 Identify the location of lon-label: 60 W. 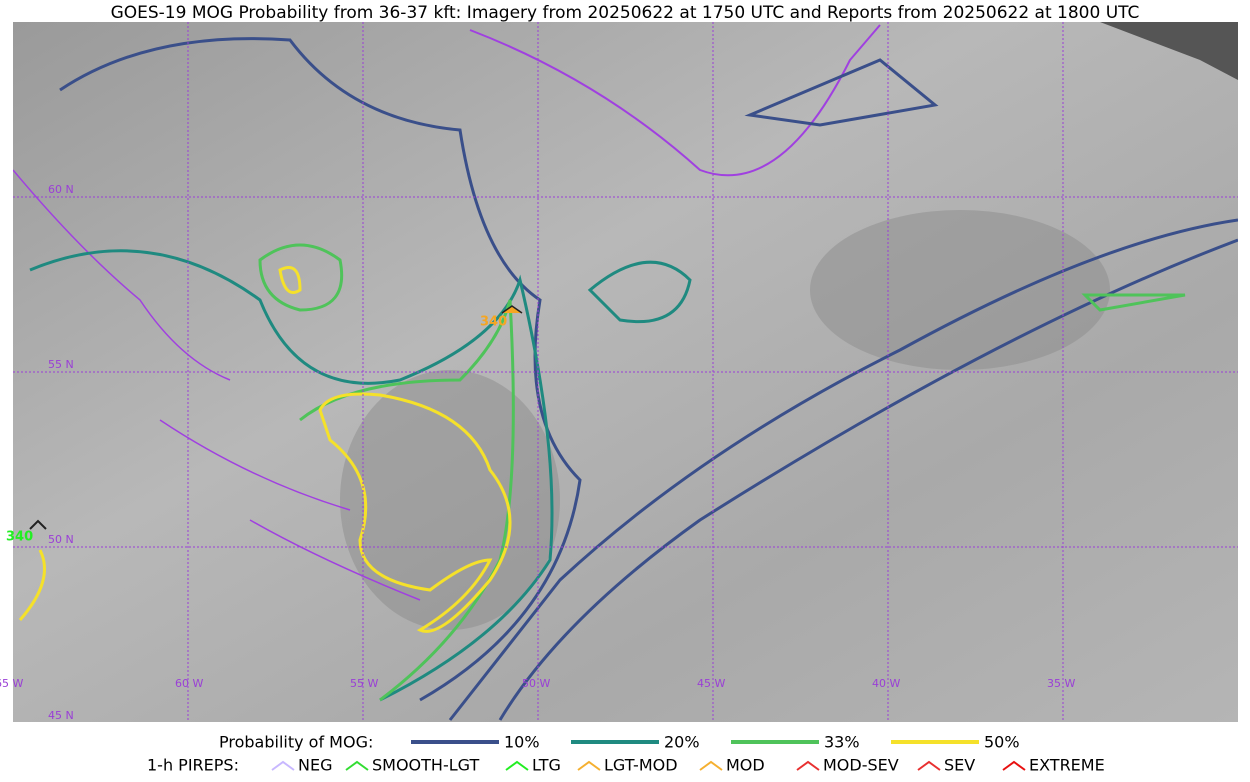
(189, 683).